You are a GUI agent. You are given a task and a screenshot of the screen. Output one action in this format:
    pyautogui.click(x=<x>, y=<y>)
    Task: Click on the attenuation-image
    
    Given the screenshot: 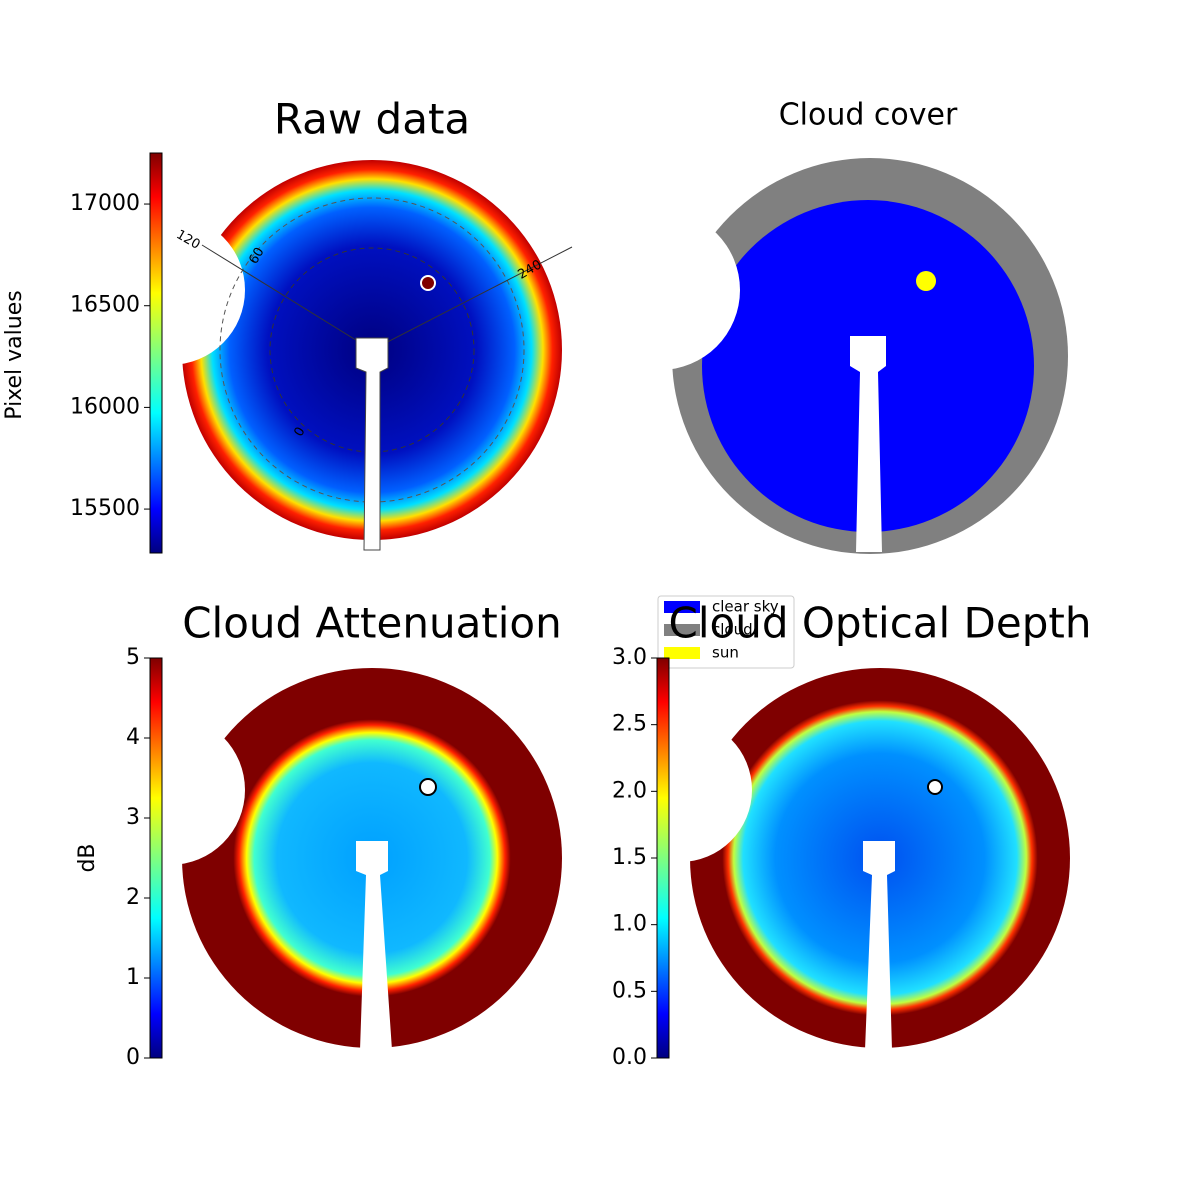 What is the action you would take?
    pyautogui.click(x=328, y=859)
    